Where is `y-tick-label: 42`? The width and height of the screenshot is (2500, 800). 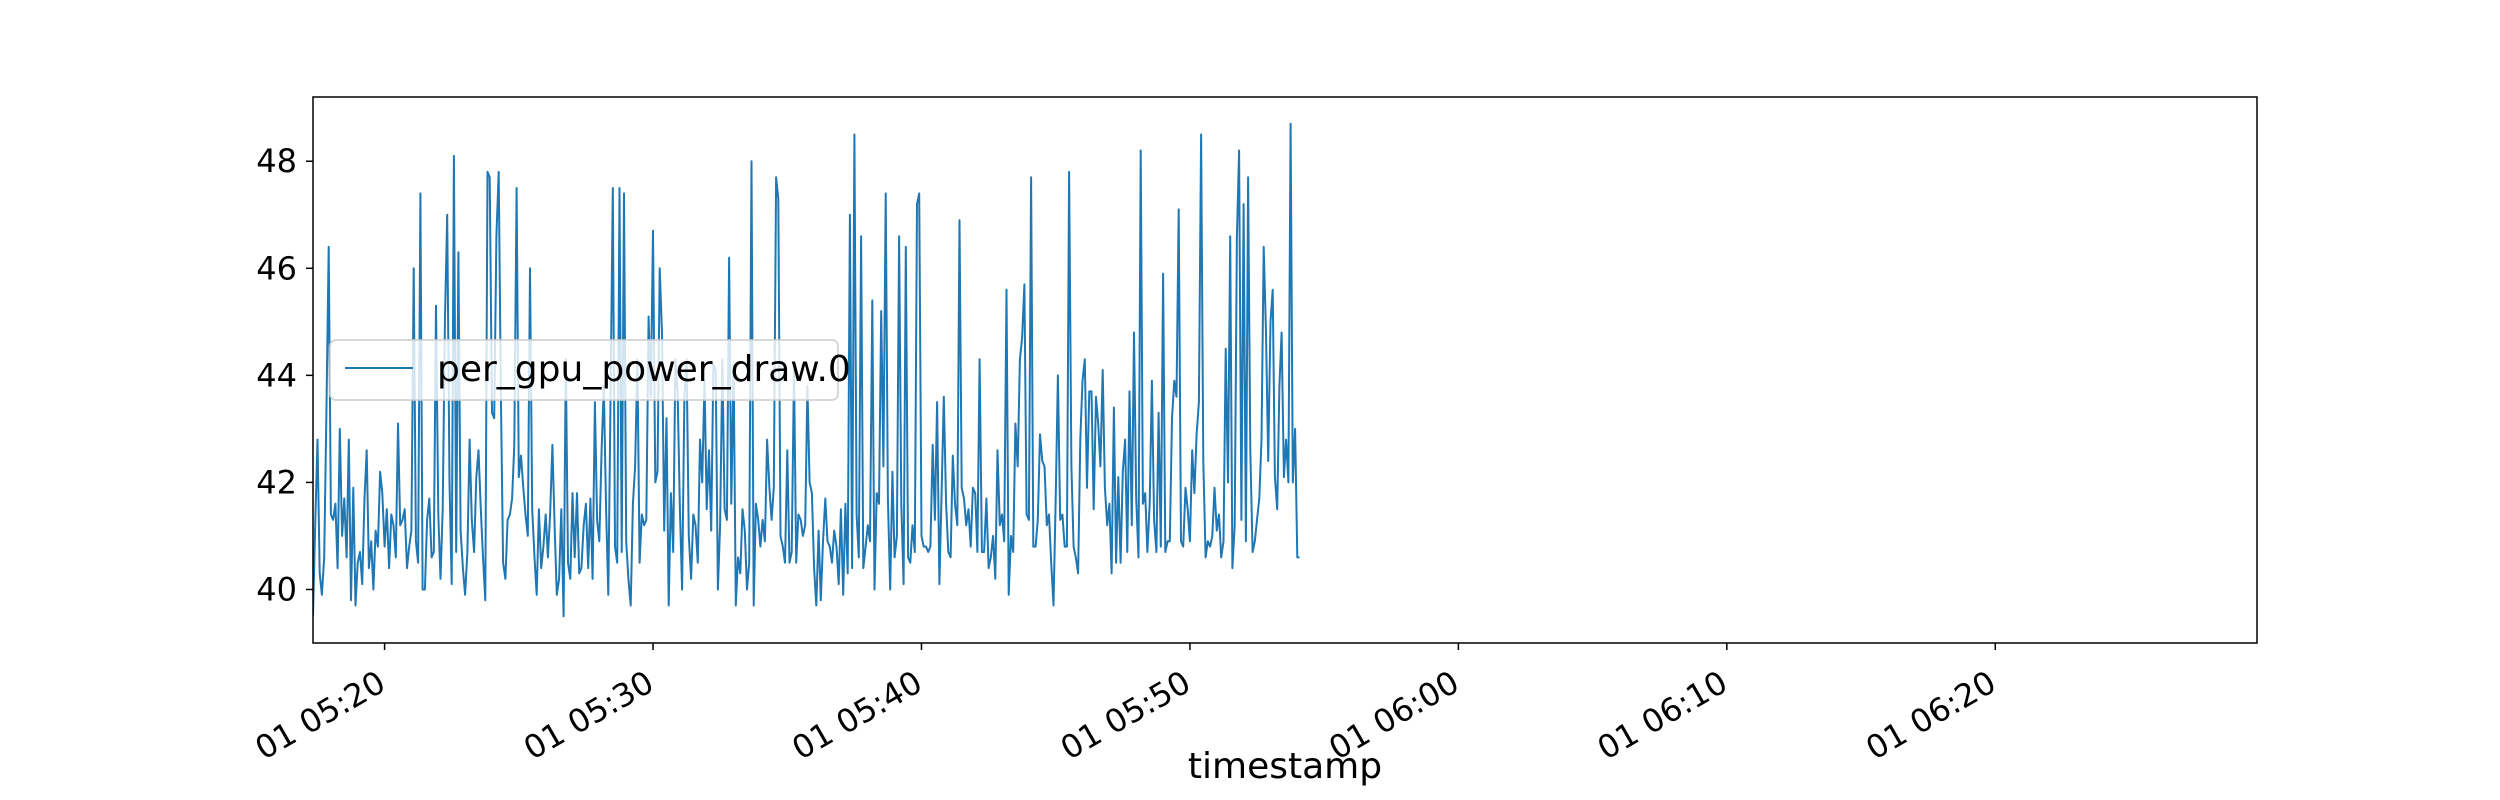
y-tick-label: 42 is located at coordinates (276, 482).